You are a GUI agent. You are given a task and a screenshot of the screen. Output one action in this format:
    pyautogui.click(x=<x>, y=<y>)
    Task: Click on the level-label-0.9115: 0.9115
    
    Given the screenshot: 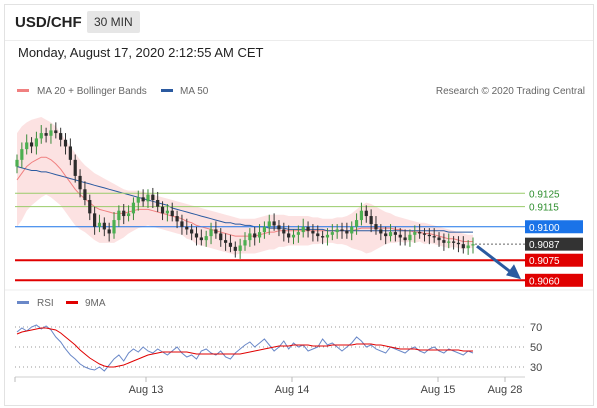 What is the action you would take?
    pyautogui.click(x=544, y=208)
    